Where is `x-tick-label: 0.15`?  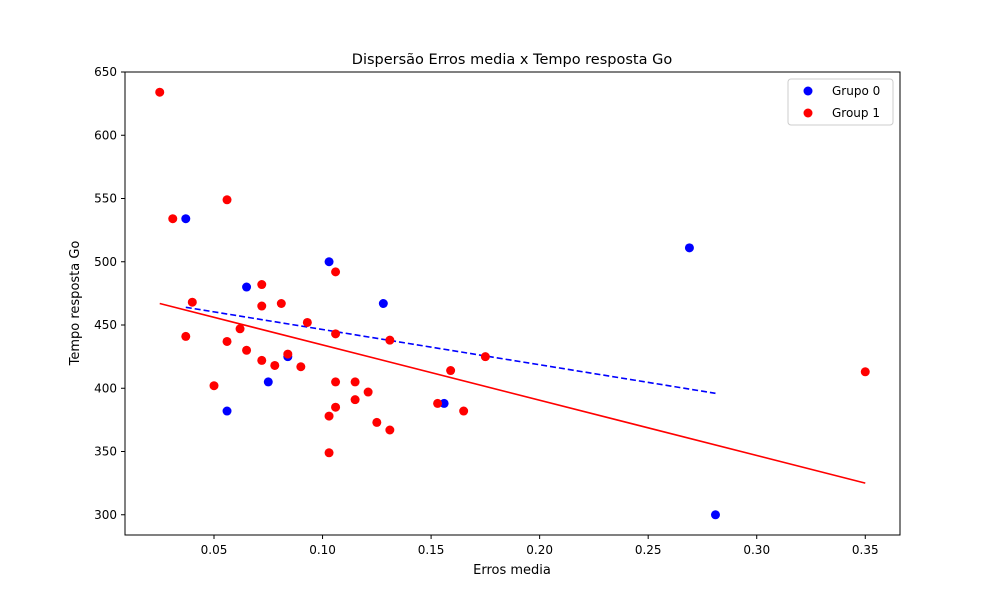
x-tick-label: 0.15 is located at coordinates (431, 550).